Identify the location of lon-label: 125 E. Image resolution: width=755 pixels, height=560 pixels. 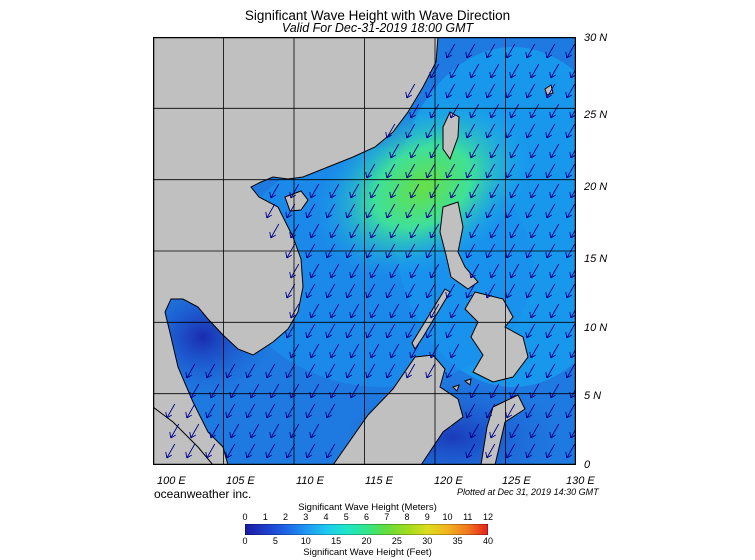
(516, 481).